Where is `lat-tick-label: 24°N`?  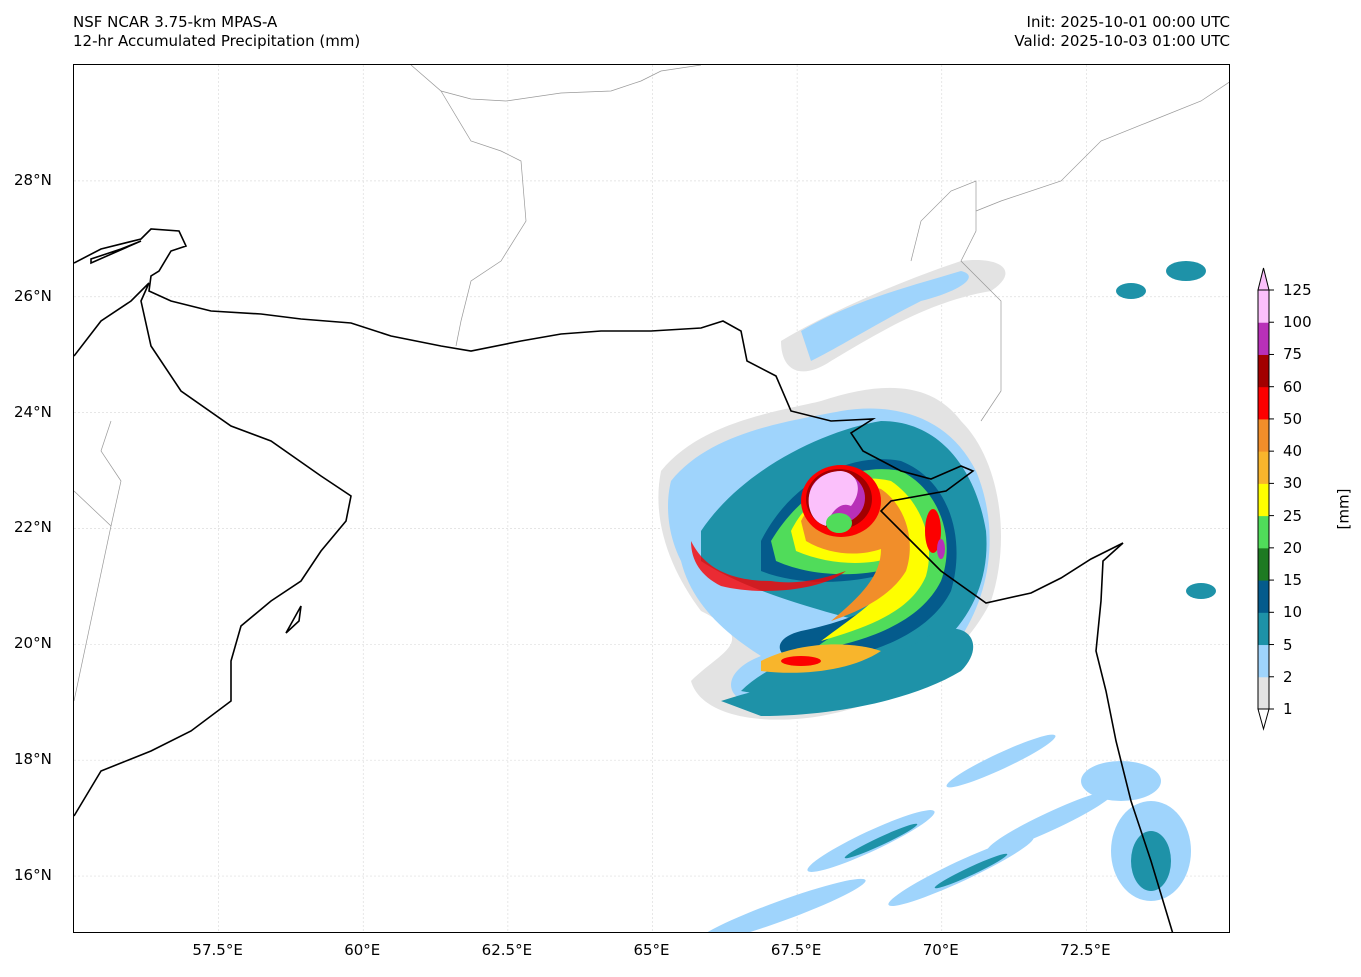
lat-tick-label: 24°N is located at coordinates (33, 411).